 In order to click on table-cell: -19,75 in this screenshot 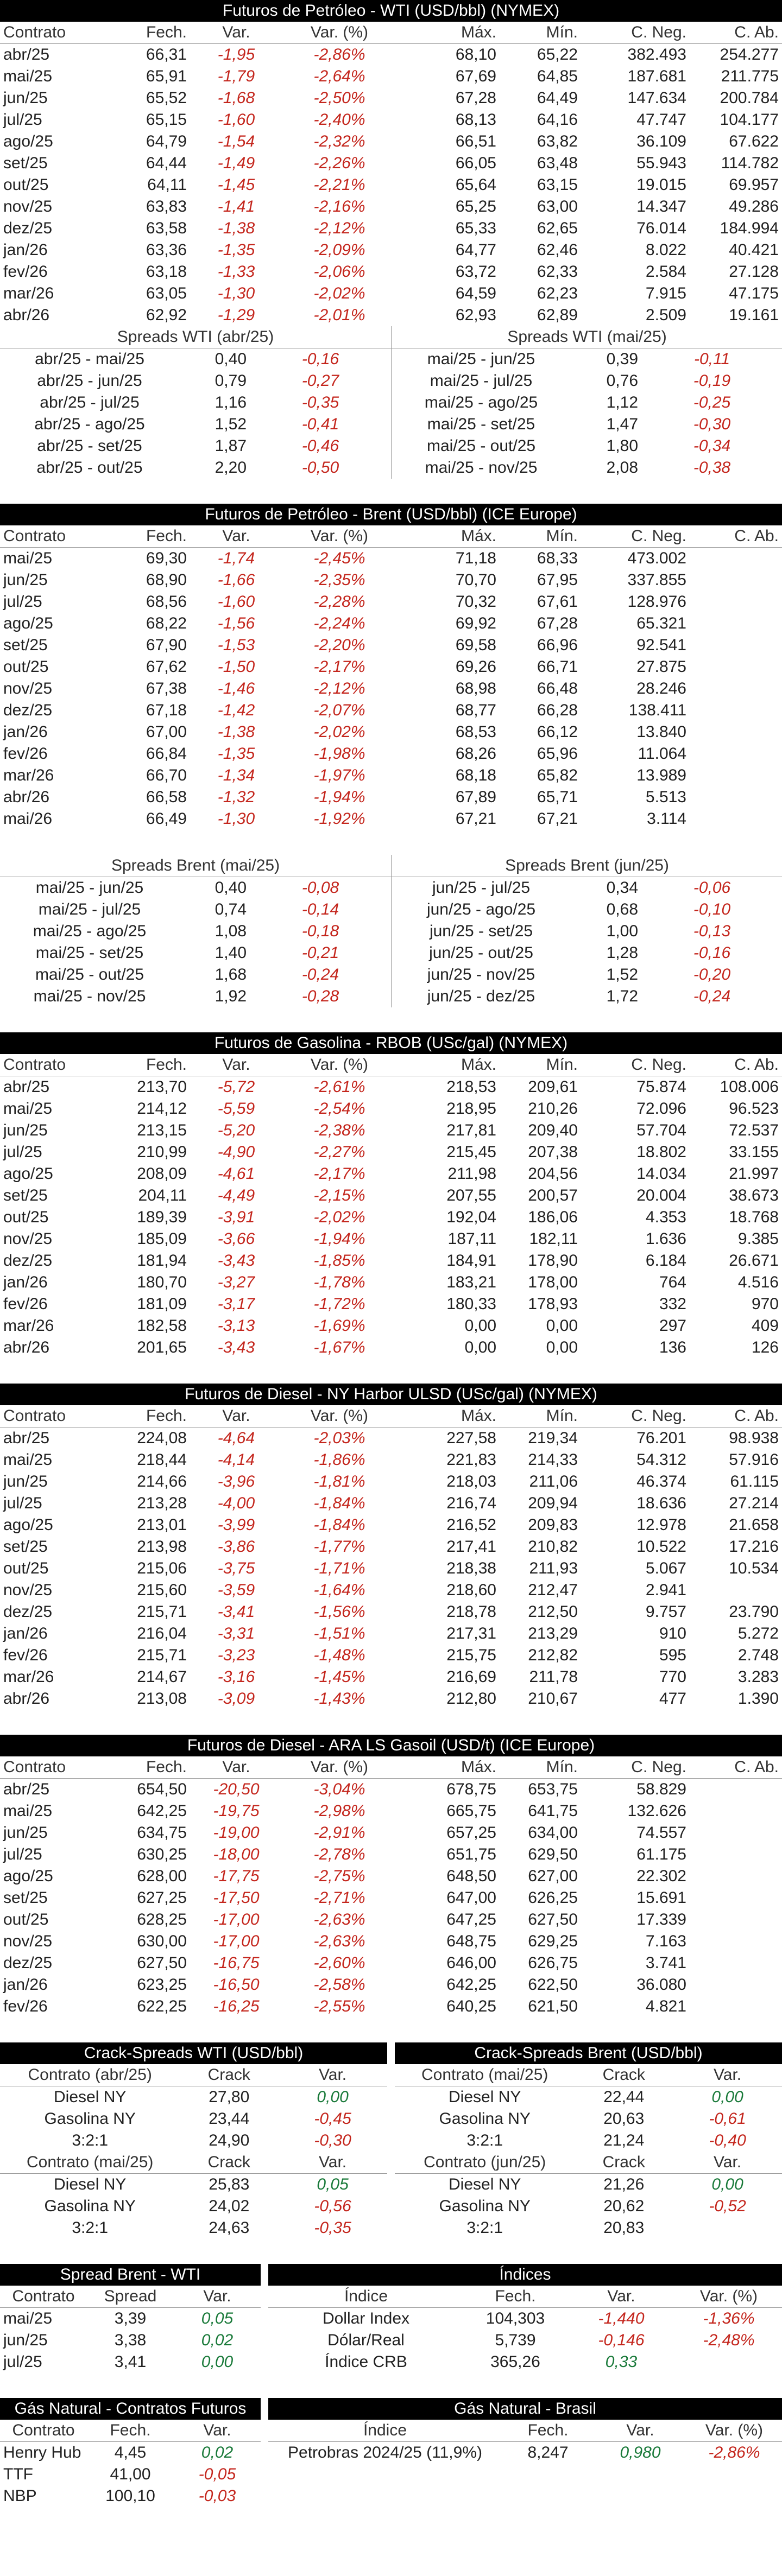, I will do `click(236, 1811)`.